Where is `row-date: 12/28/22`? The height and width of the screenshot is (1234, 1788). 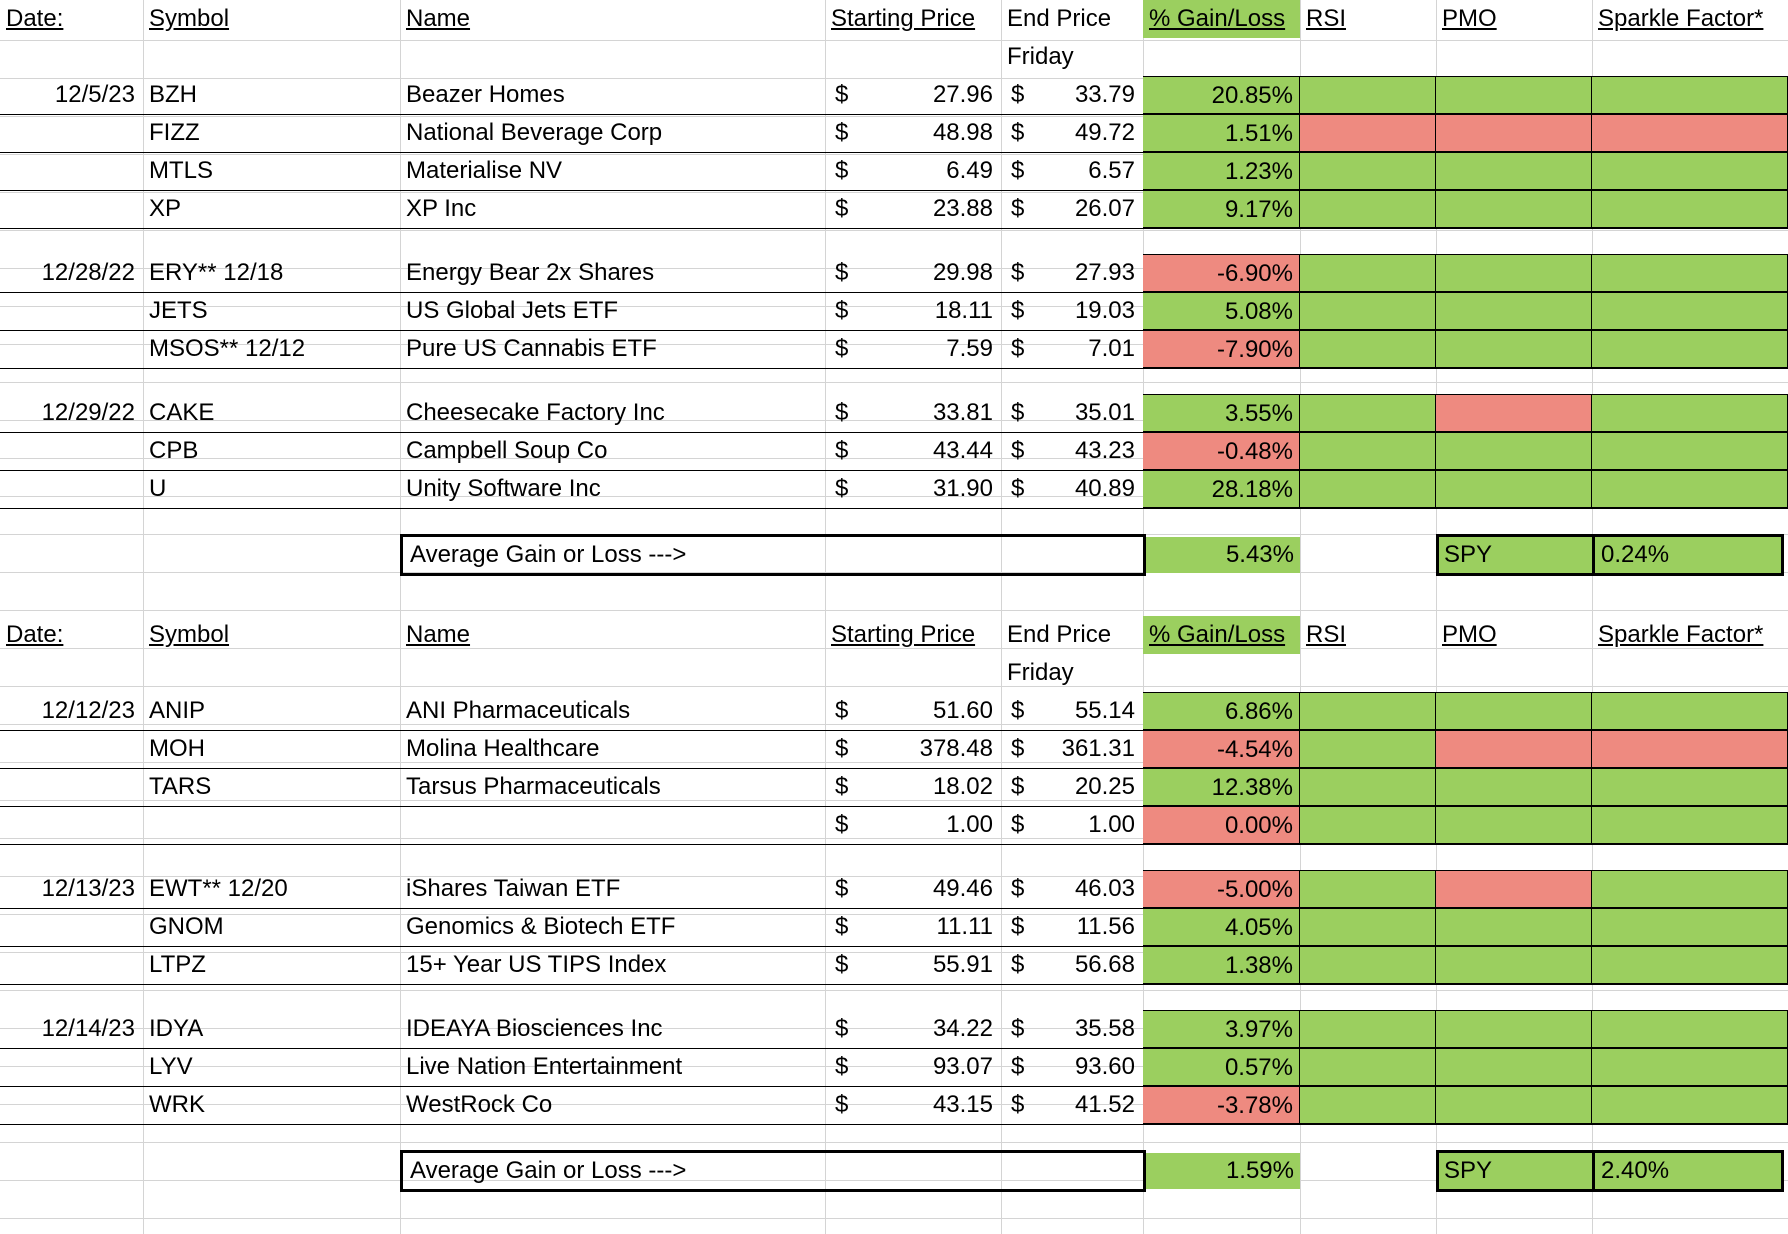 row-date: 12/28/22 is located at coordinates (88, 272).